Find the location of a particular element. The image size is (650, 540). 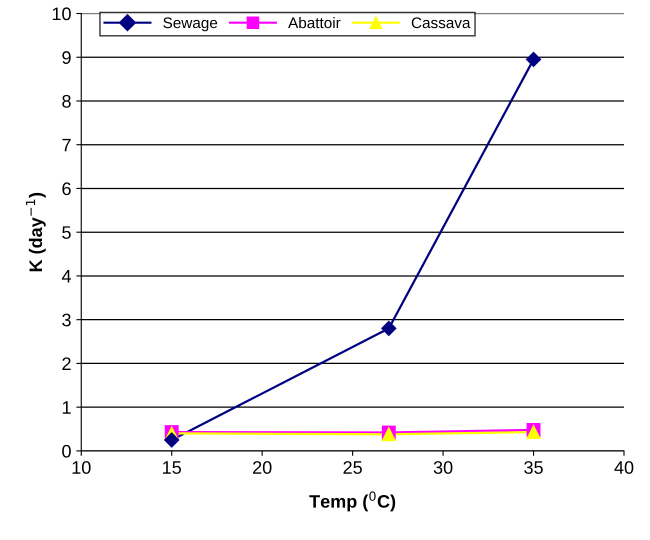

y-tick-label: 8 is located at coordinates (66, 101).